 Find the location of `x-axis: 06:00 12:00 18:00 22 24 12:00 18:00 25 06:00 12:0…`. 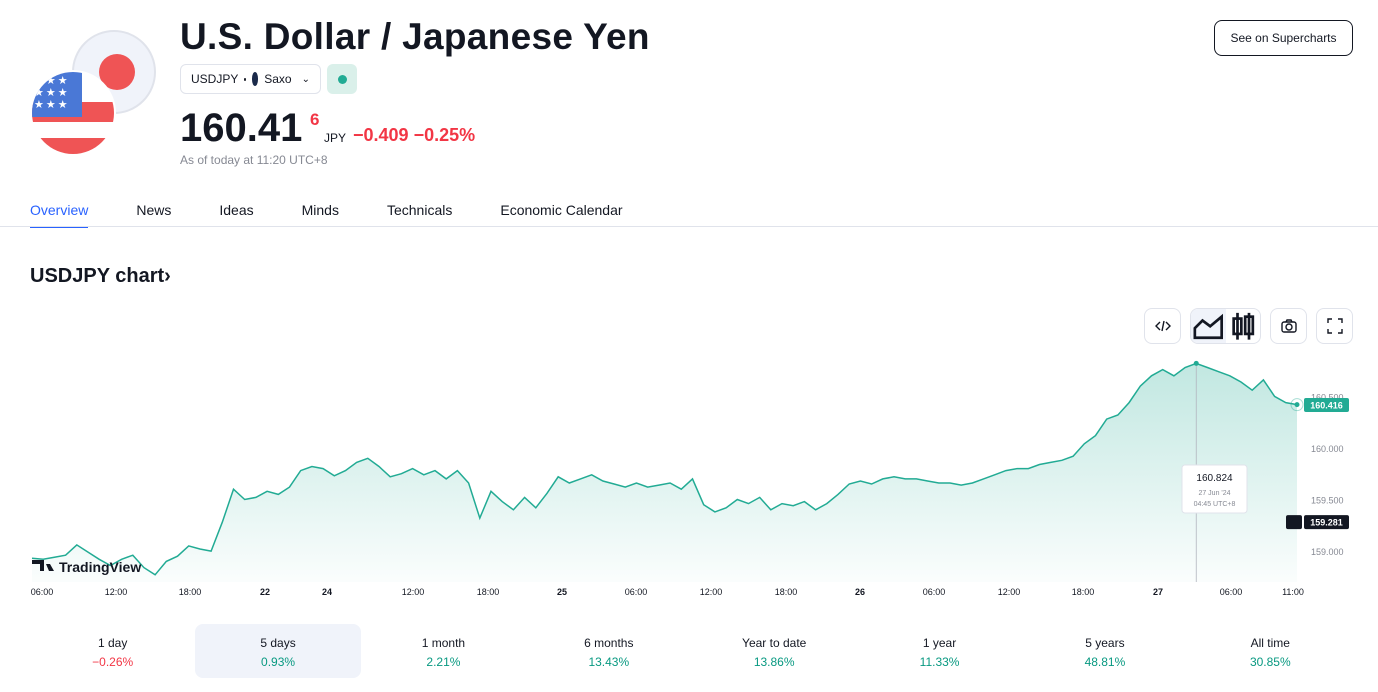

x-axis: 06:00 12:00 18:00 22 24 12:00 18:00 25 06:00 12:0… is located at coordinates (667, 592).